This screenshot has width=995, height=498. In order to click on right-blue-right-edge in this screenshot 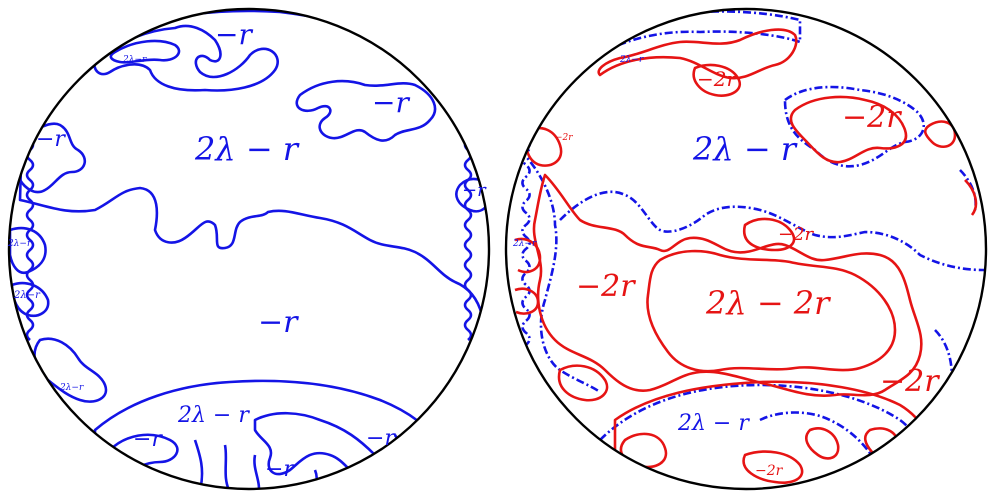, I will do `click(955, 282)`.